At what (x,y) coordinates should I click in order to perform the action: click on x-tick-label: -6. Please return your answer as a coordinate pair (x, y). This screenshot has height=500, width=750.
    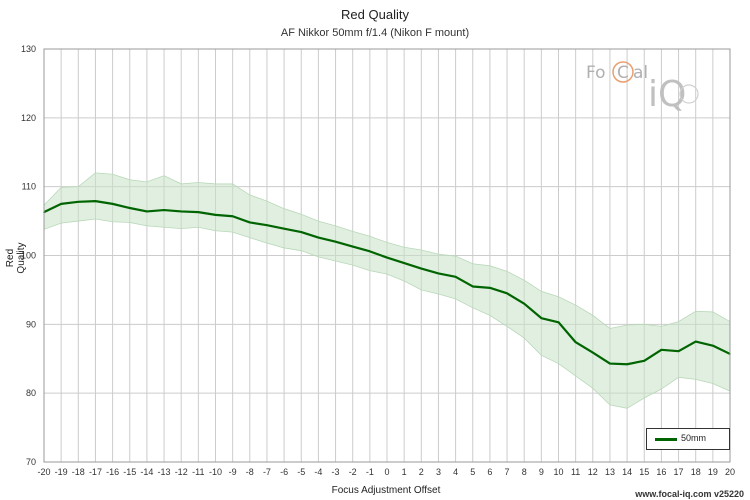
    Looking at the image, I should click on (284, 472).